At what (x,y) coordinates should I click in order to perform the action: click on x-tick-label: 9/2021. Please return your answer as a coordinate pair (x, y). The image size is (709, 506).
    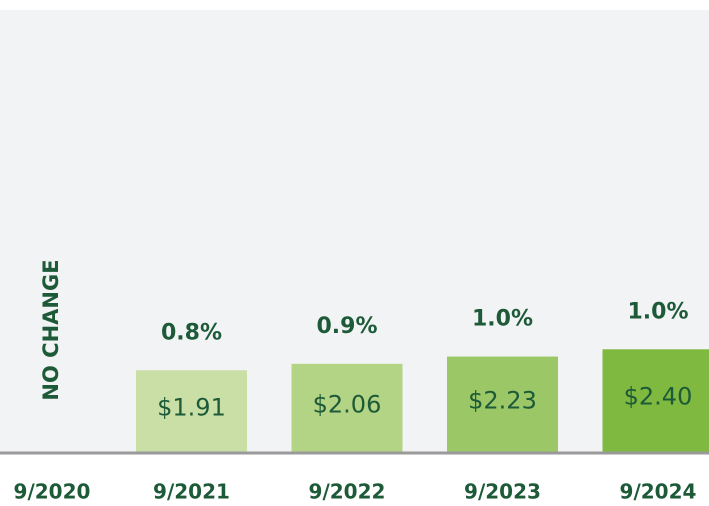
    Looking at the image, I should click on (191, 492).